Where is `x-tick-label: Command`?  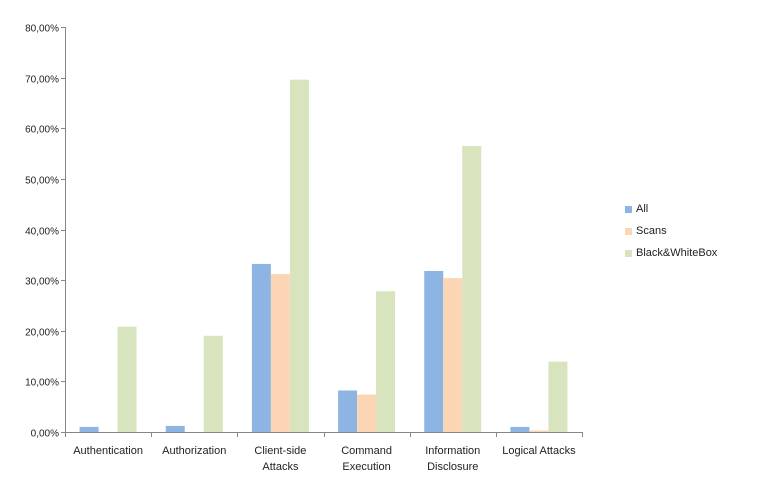
x-tick-label: Command is located at coordinates (366, 451).